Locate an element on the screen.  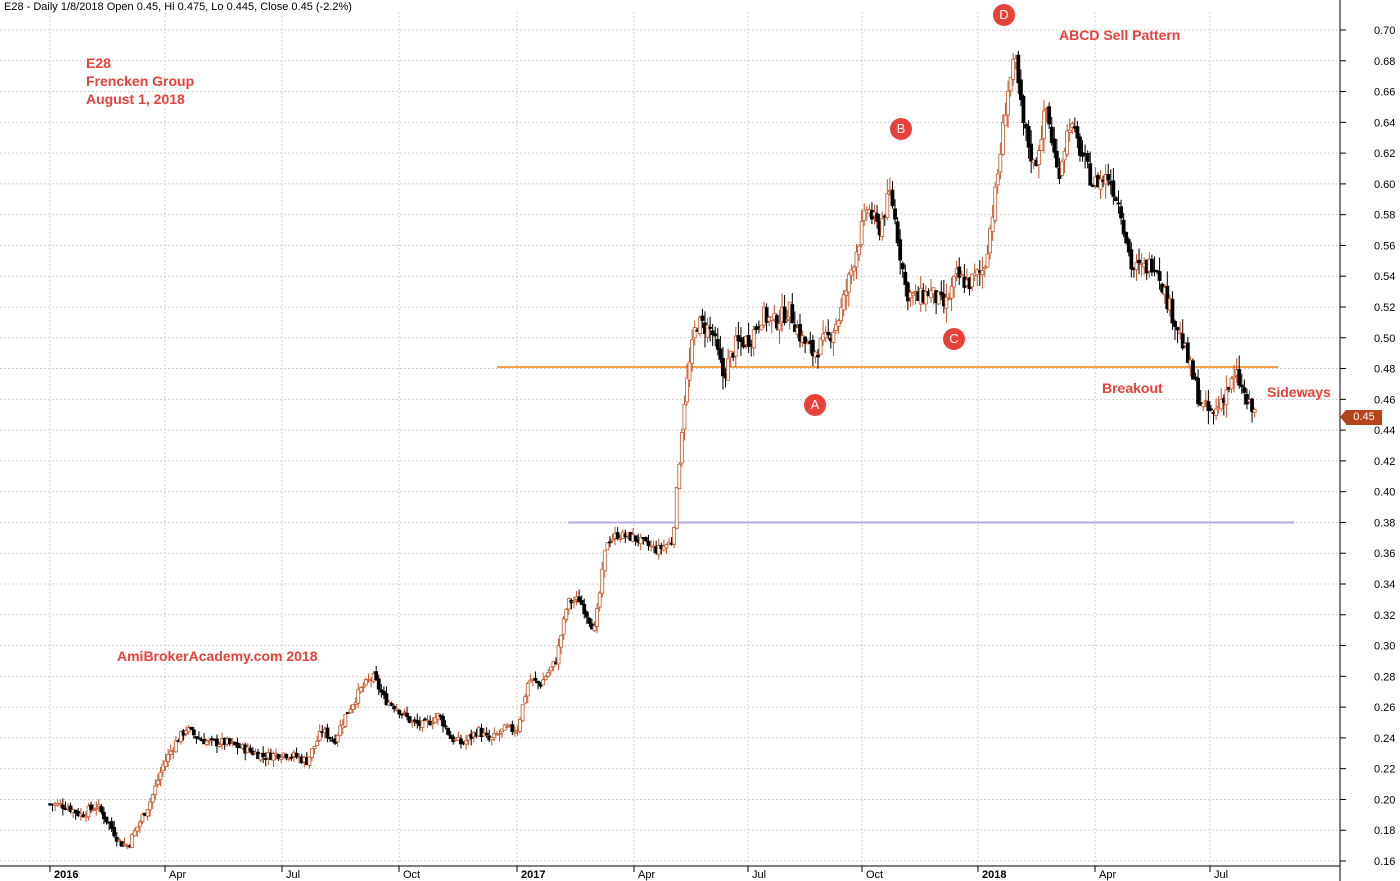
y-tick-label: 0.40 is located at coordinates (1384, 493).